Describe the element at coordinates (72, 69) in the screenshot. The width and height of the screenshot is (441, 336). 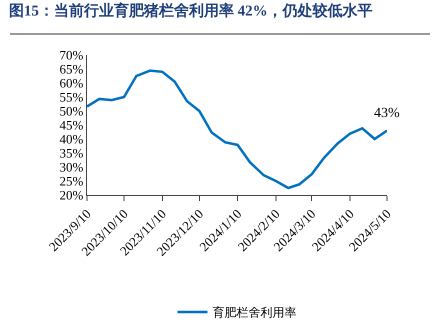
I see `y-tick-label: 65%` at that location.